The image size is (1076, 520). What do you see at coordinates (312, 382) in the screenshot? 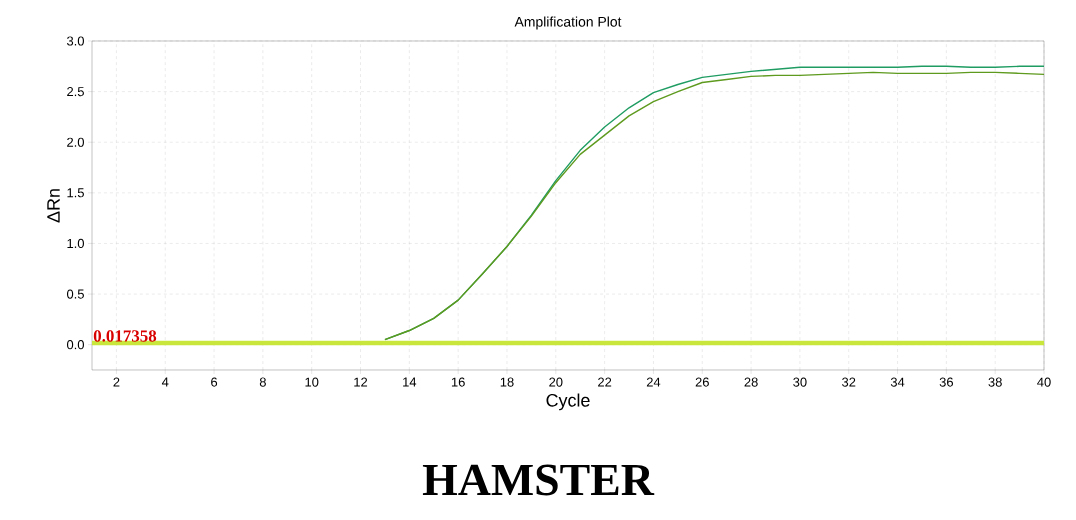
I see `x-tick-label: 10` at bounding box center [312, 382].